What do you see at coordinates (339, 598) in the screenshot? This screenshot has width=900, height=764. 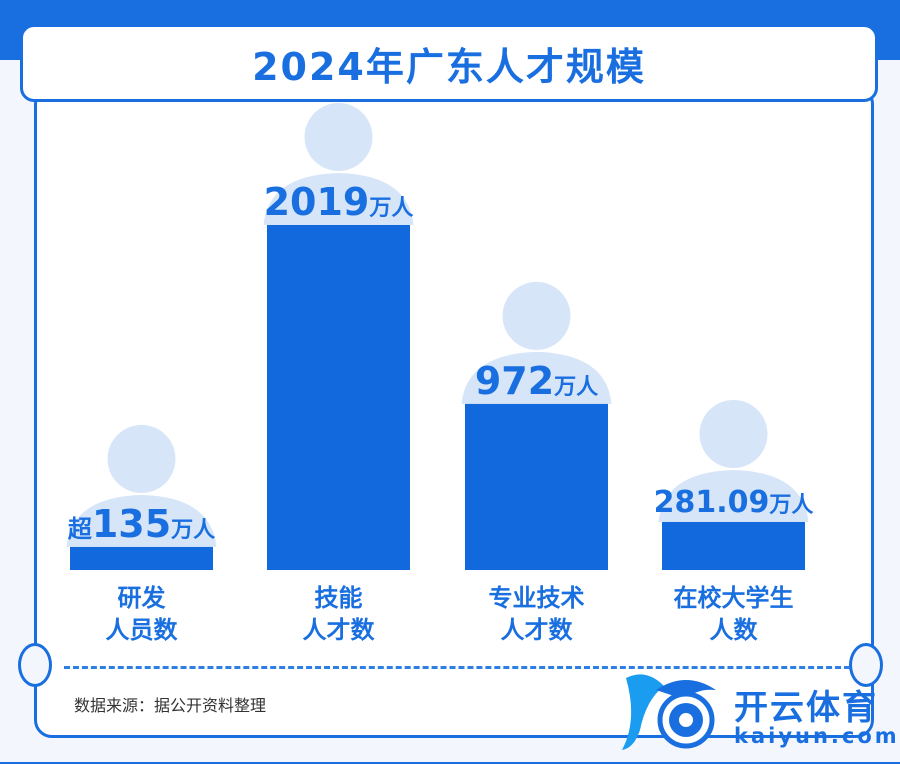 I see `category-label: 技能` at bounding box center [339, 598].